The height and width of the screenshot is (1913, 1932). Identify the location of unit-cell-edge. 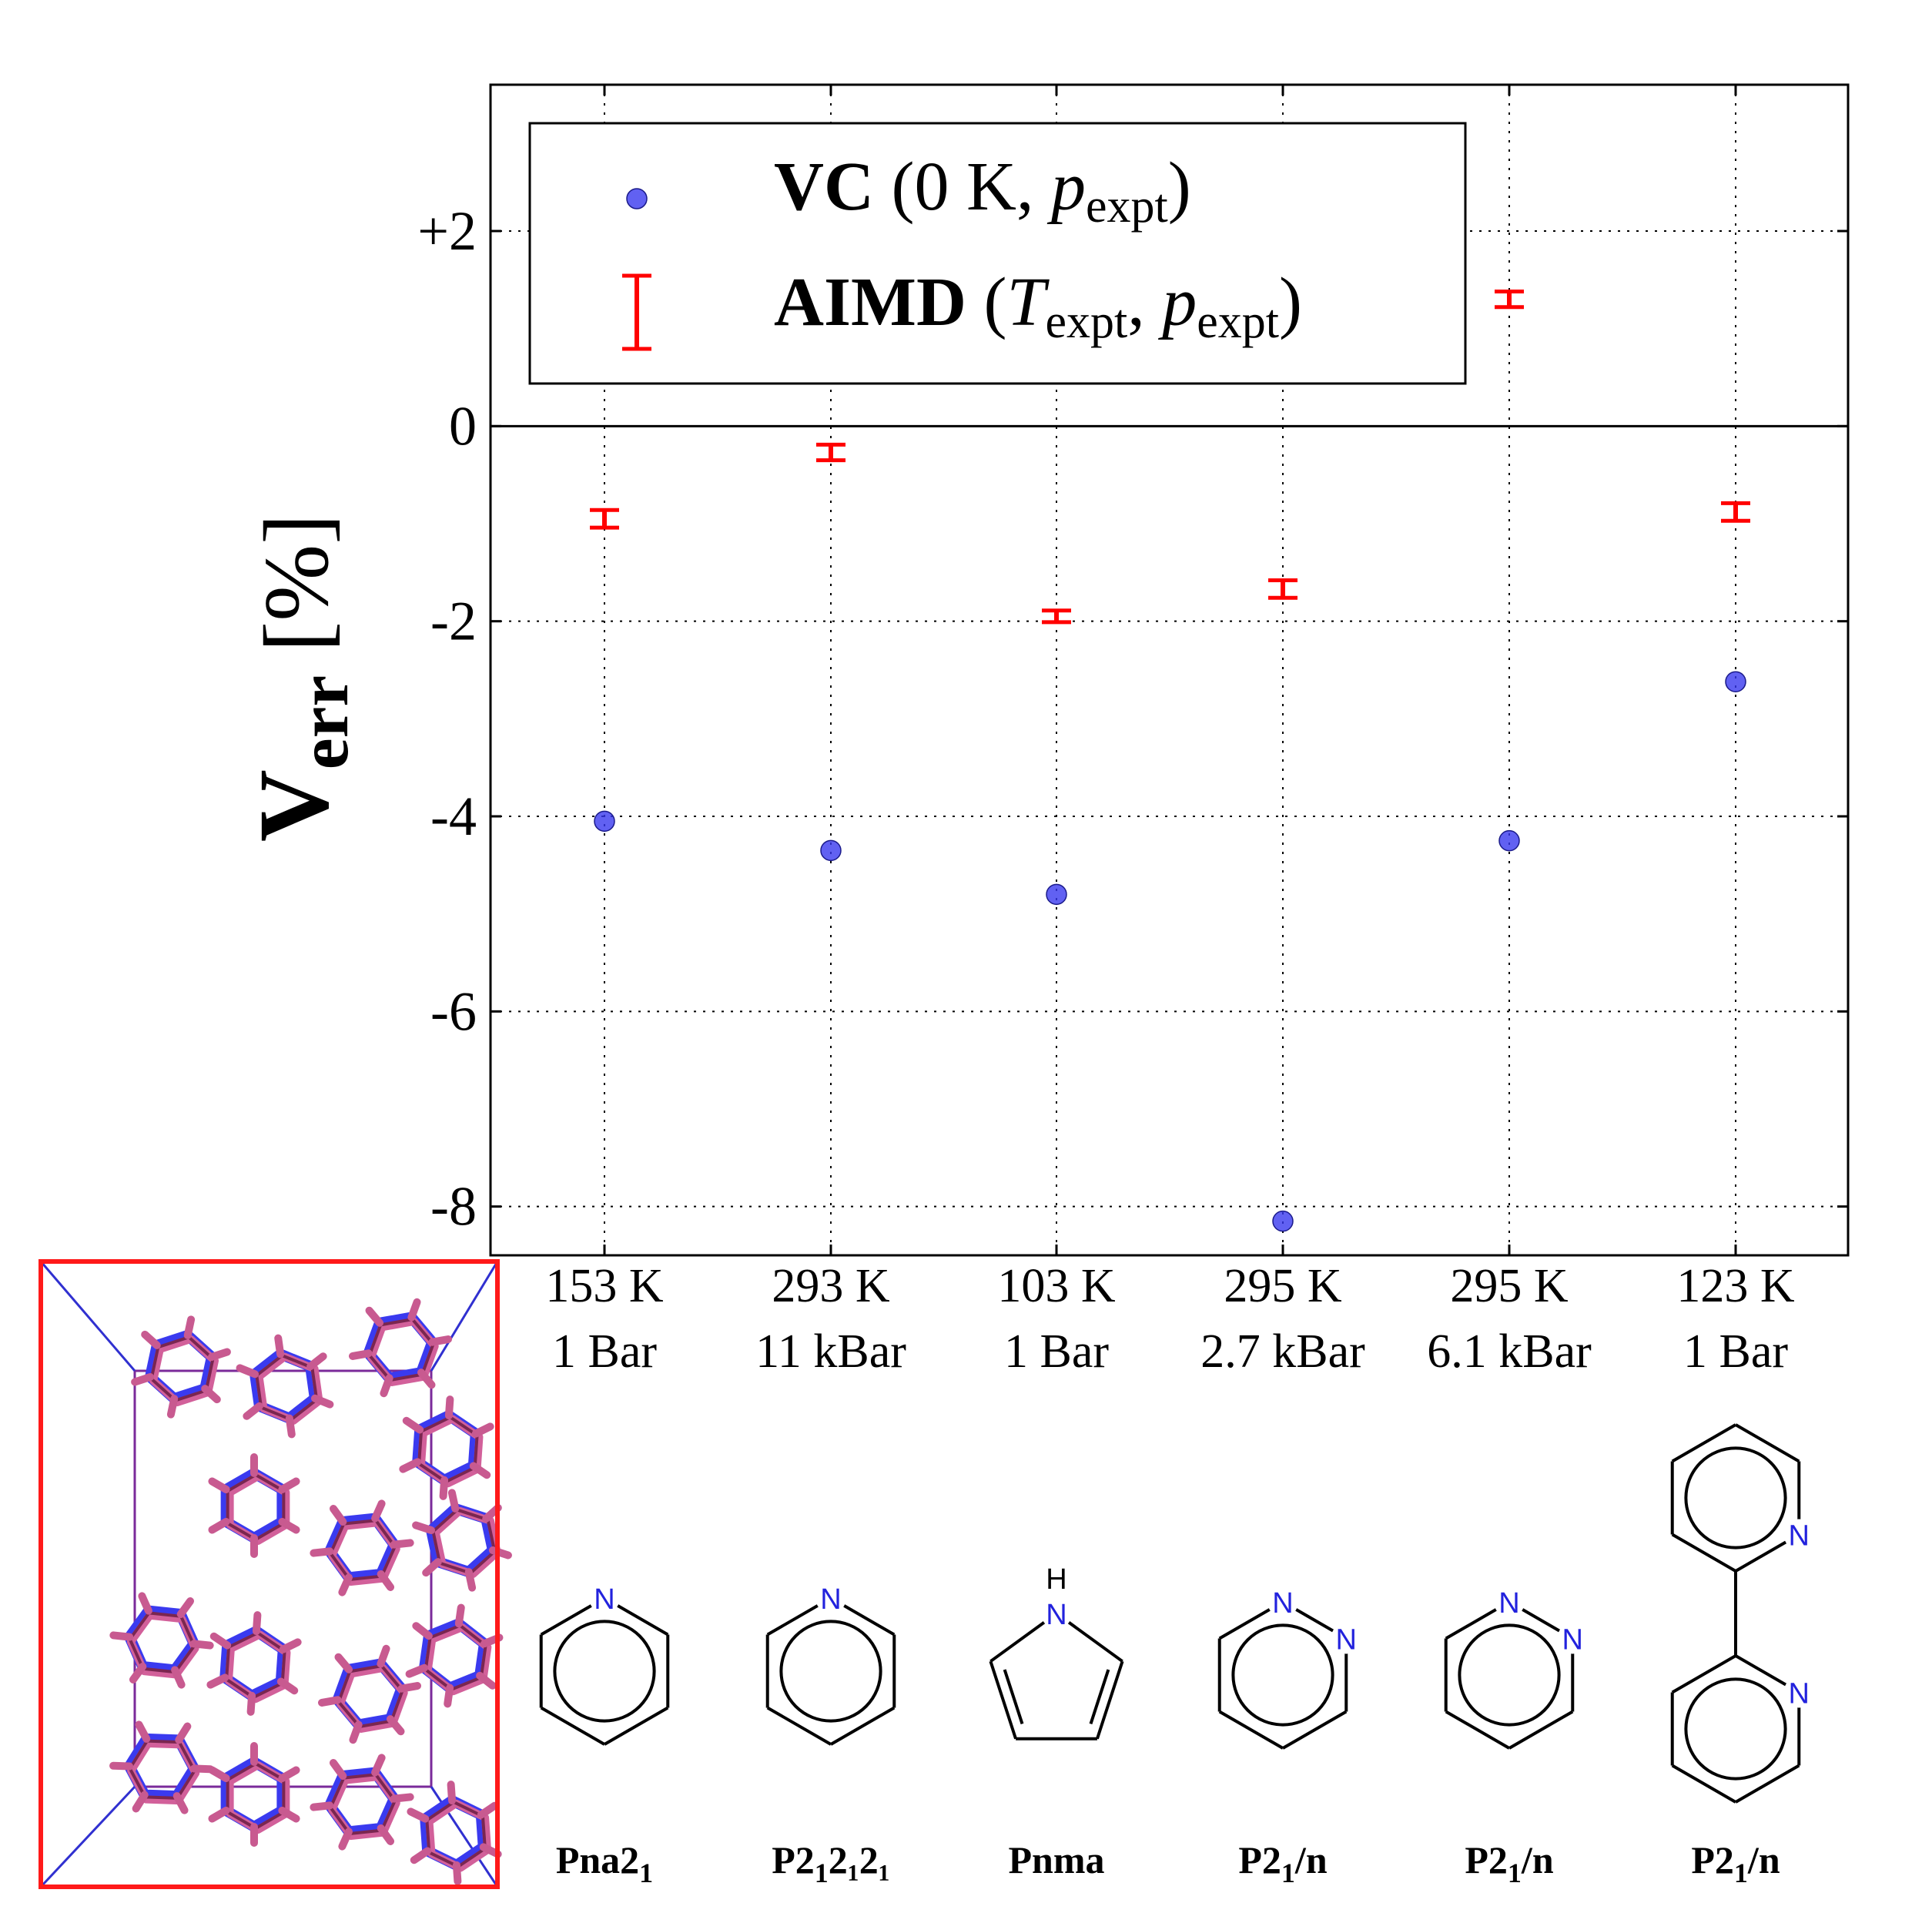
(87, 1316).